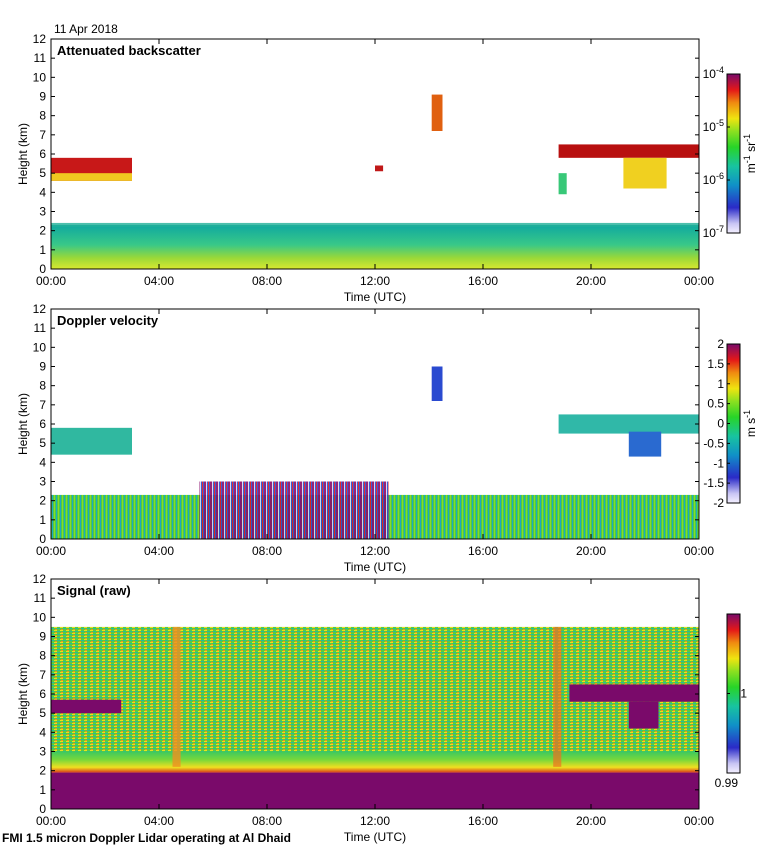 Image resolution: width=780 pixels, height=850 pixels. What do you see at coordinates (634, 693) in the screenshot?
I see `signal-cloud` at bounding box center [634, 693].